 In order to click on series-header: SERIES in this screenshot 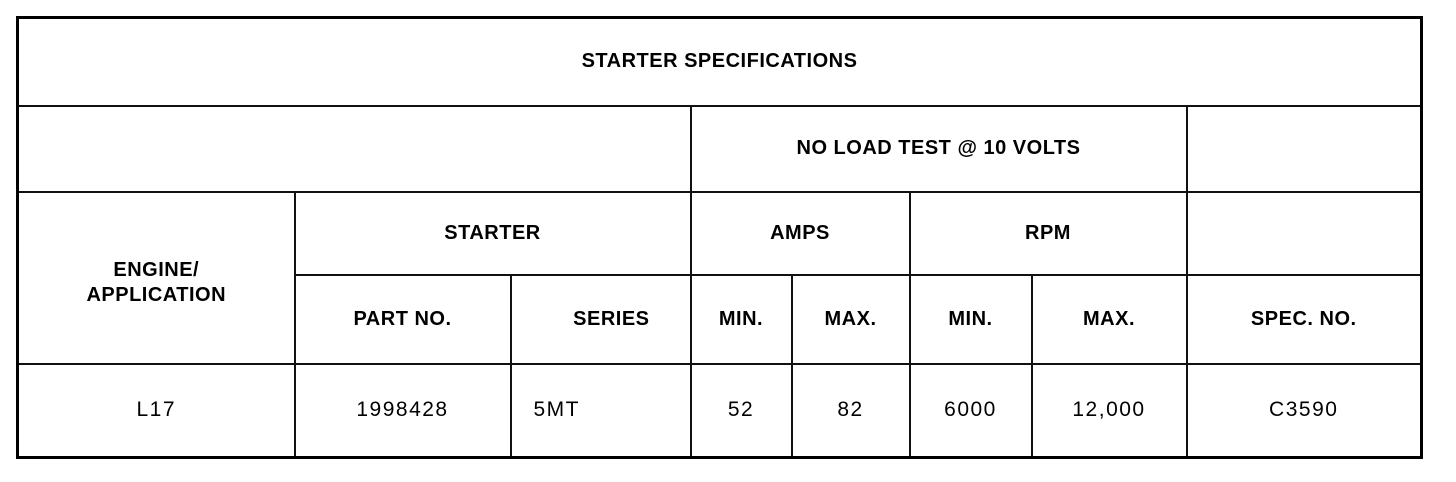, I will do `click(600, 319)`.